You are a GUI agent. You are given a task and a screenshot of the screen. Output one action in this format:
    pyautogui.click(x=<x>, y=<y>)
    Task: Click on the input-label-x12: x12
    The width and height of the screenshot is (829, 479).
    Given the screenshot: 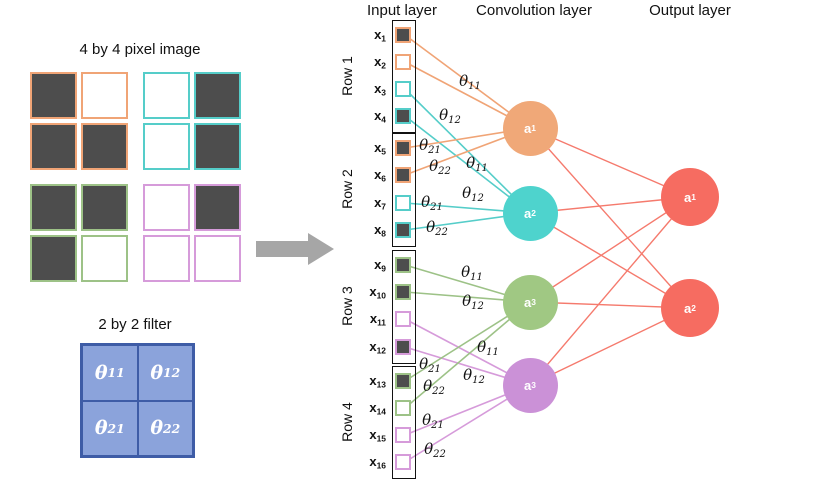 What is the action you would take?
    pyautogui.click(x=377, y=347)
    